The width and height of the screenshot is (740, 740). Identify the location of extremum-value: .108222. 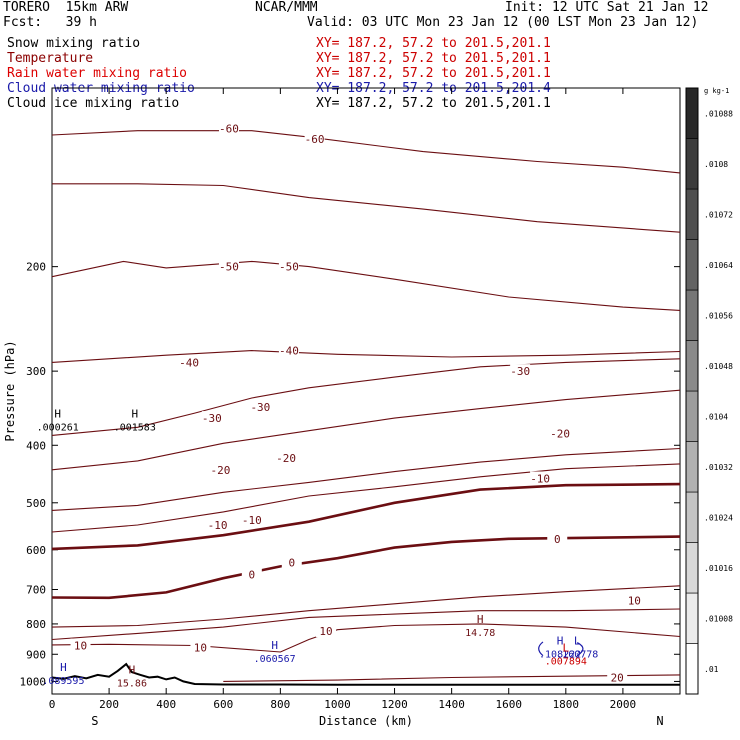
(560, 654).